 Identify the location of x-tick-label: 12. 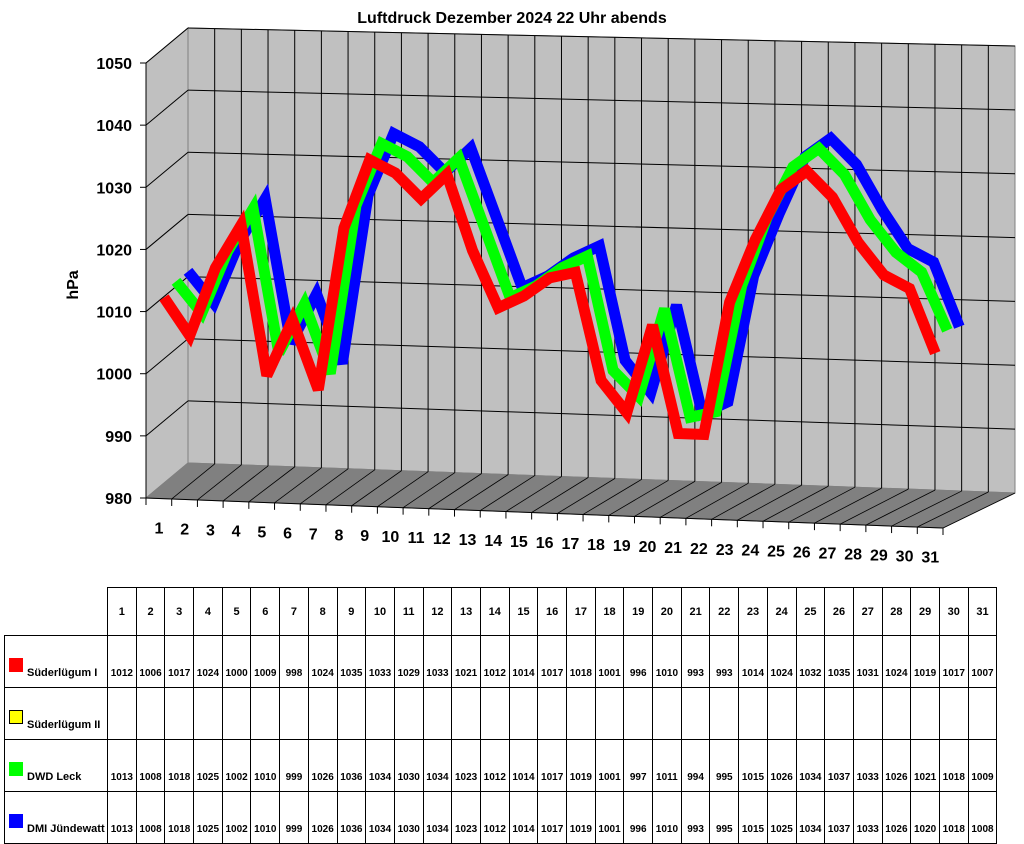
(442, 539).